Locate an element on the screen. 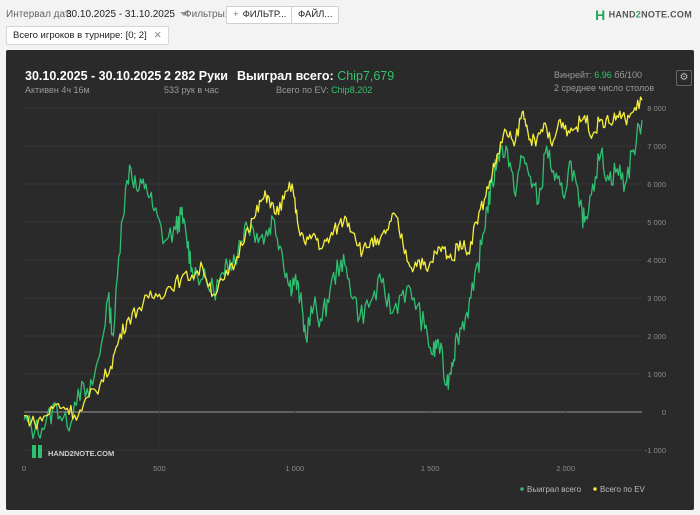 The width and height of the screenshot is (700, 515). filter-chip: Всего игроков в турнире: [0; 2] ✕ is located at coordinates (87, 35).